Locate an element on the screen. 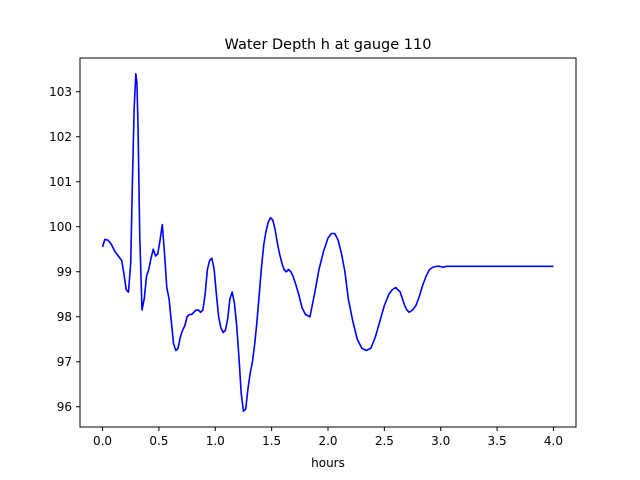  y-tick-label: 97 is located at coordinates (64, 362).